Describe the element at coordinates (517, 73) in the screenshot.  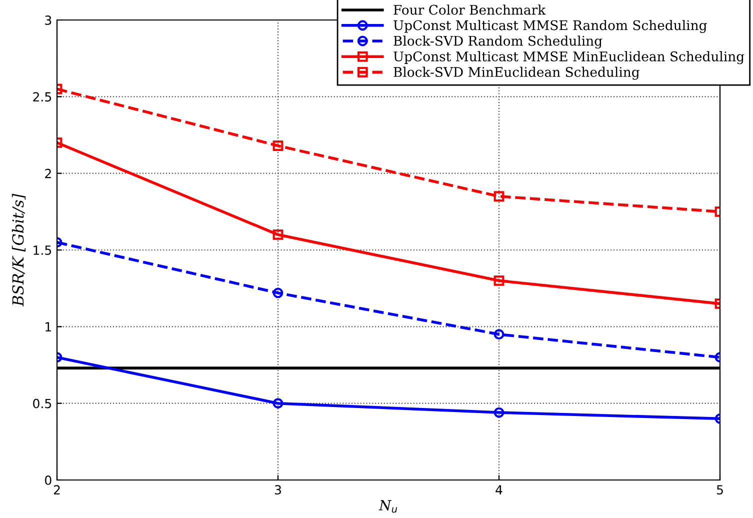
I see `legend-label: Block-SVD MinEuclidean Scheduling` at that location.